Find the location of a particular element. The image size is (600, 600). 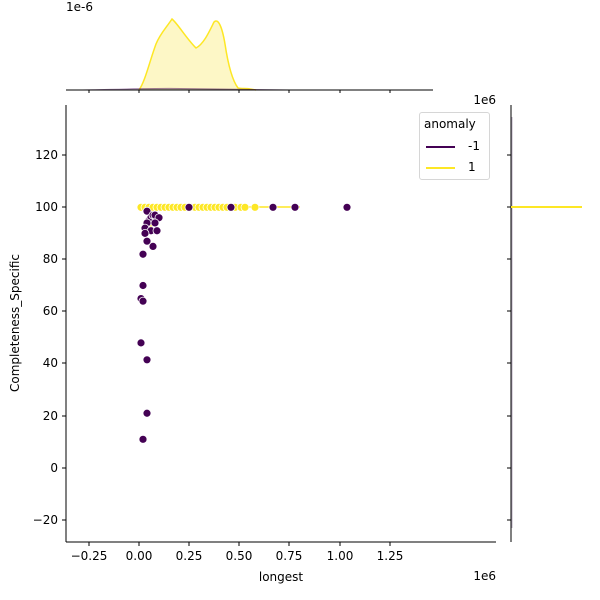

svg-text: −20 is located at coordinates (45, 520).